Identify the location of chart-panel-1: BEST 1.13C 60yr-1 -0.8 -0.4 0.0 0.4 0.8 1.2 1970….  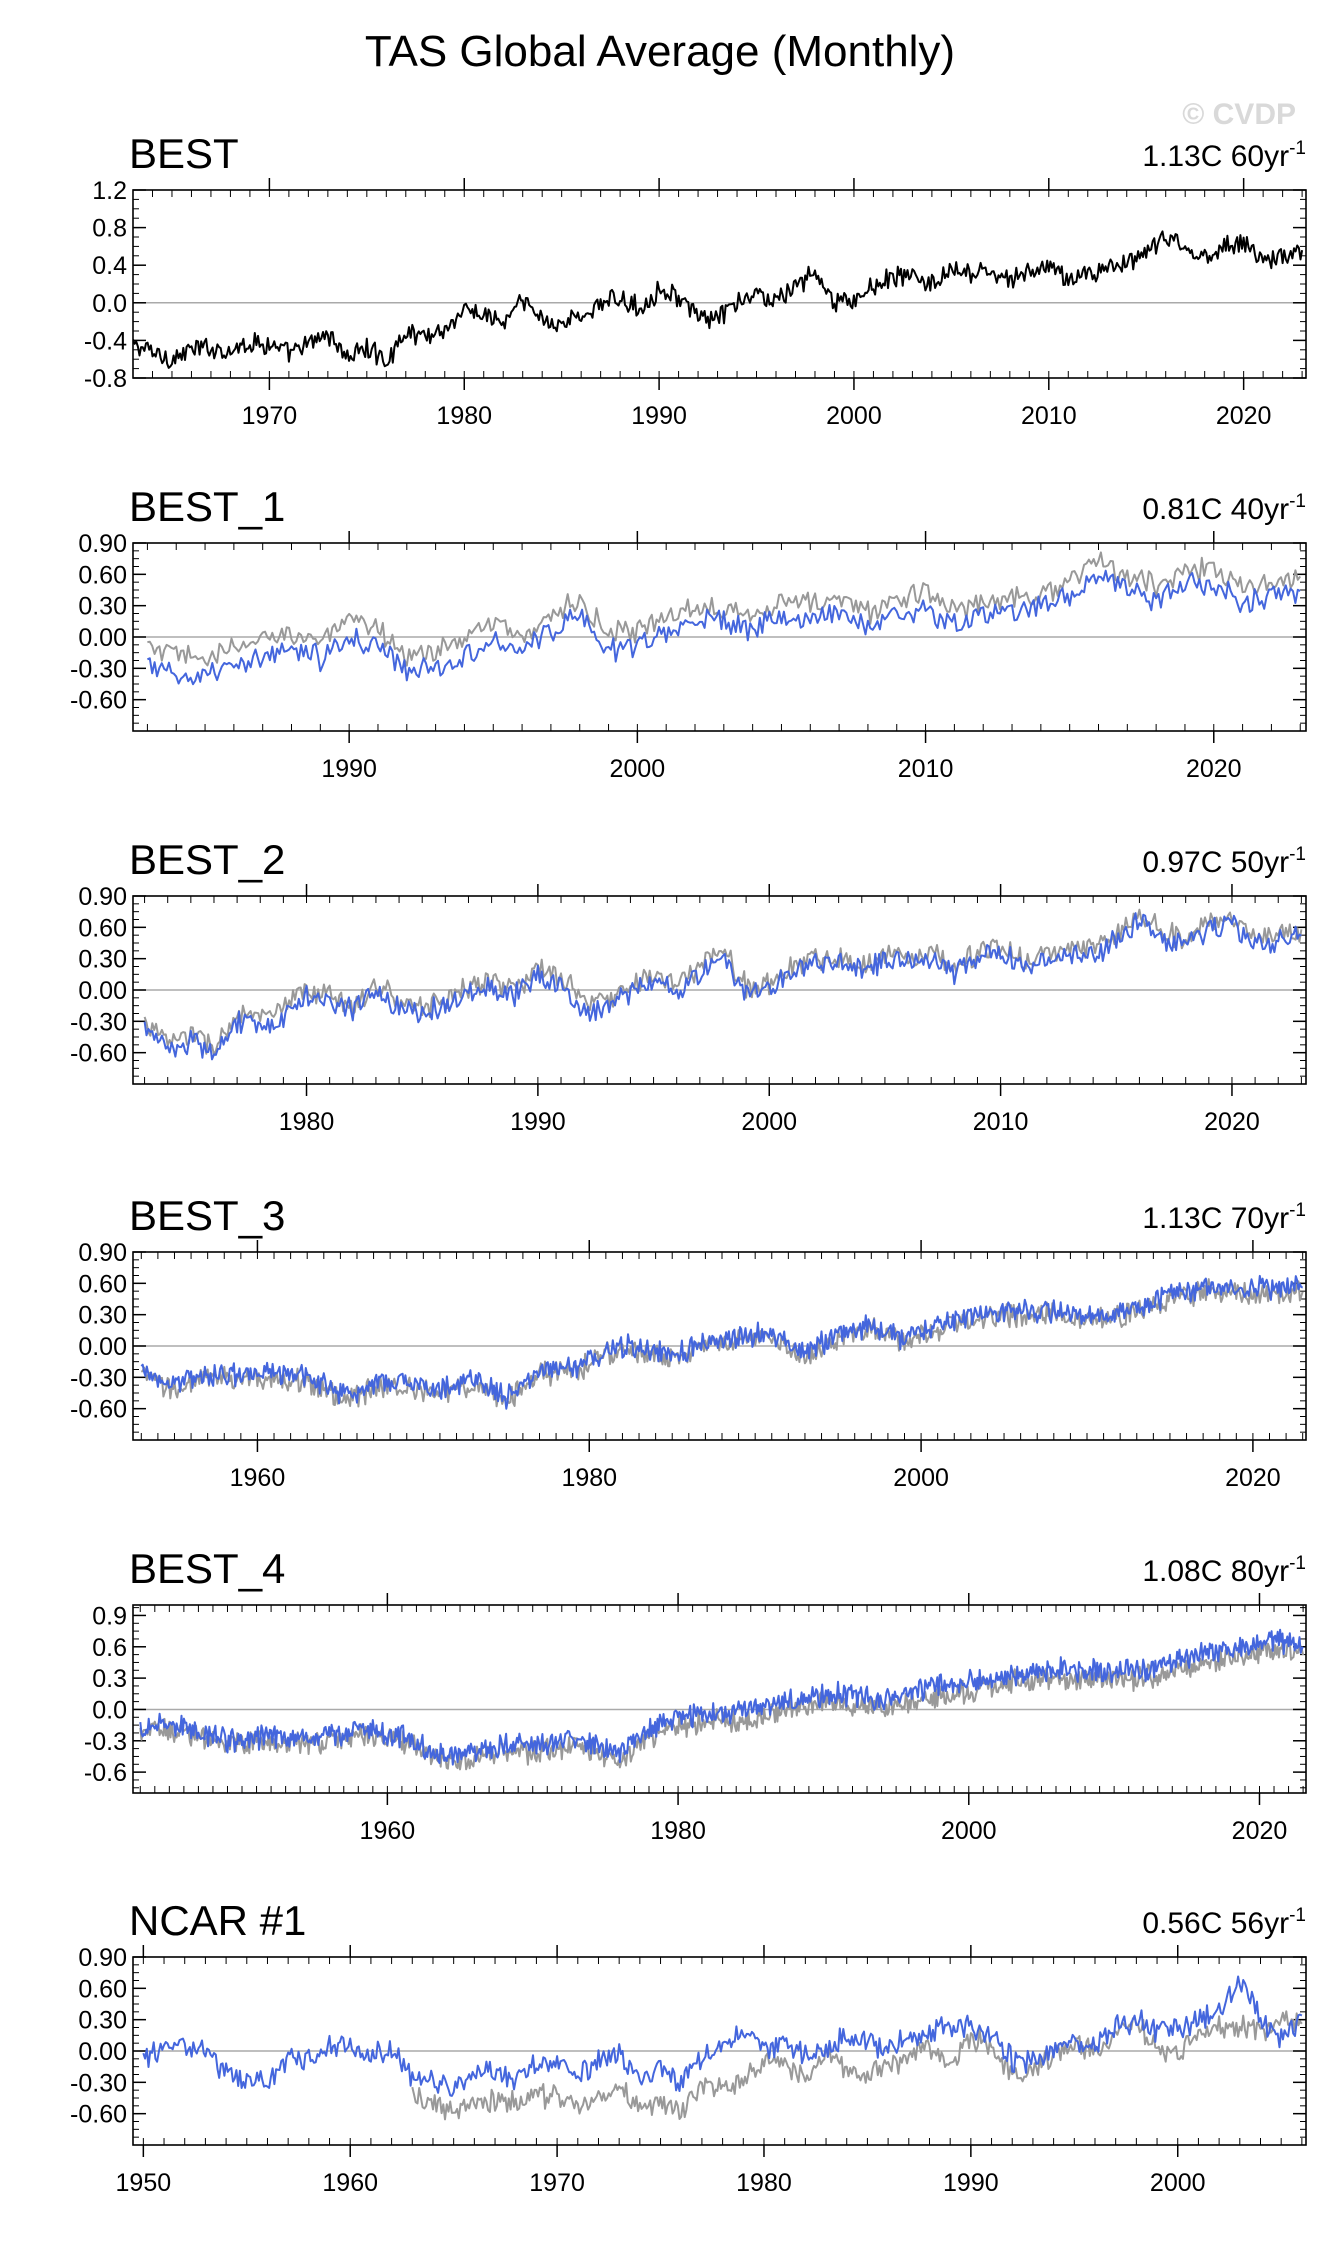
(695, 280).